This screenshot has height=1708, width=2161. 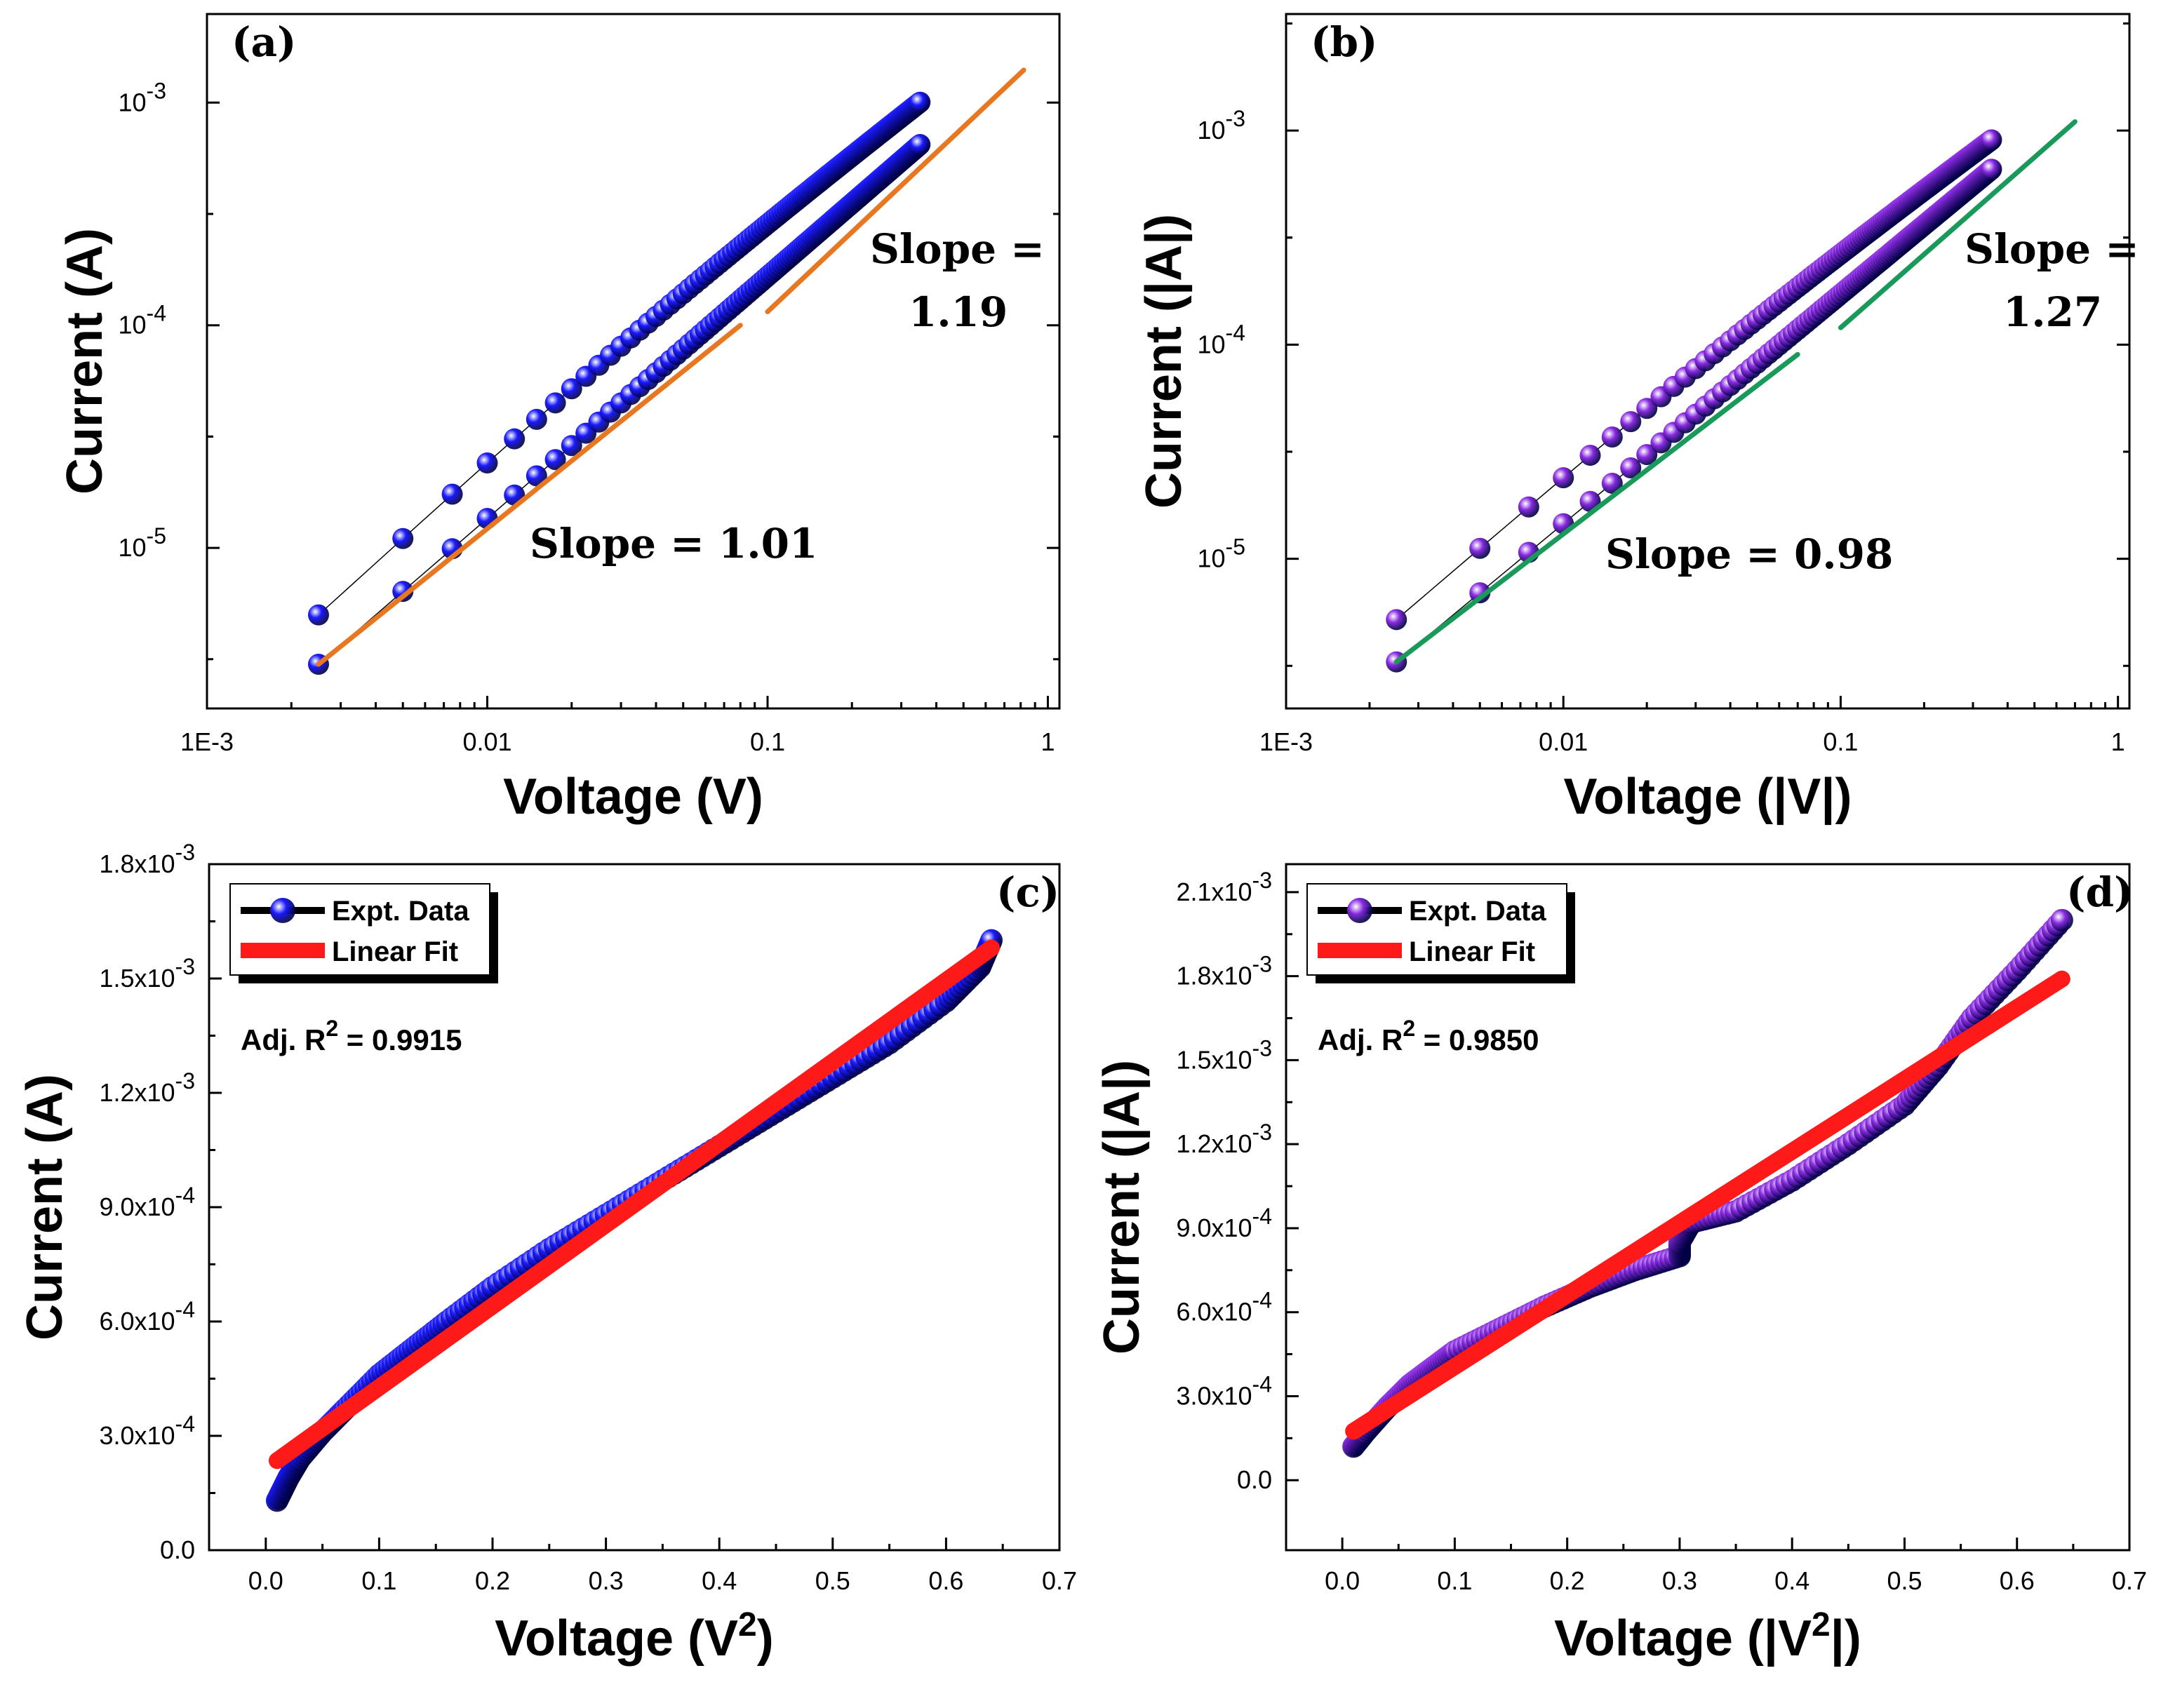 What do you see at coordinates (958, 312) in the screenshot?
I see `slope-label-high-line2: 1.19` at bounding box center [958, 312].